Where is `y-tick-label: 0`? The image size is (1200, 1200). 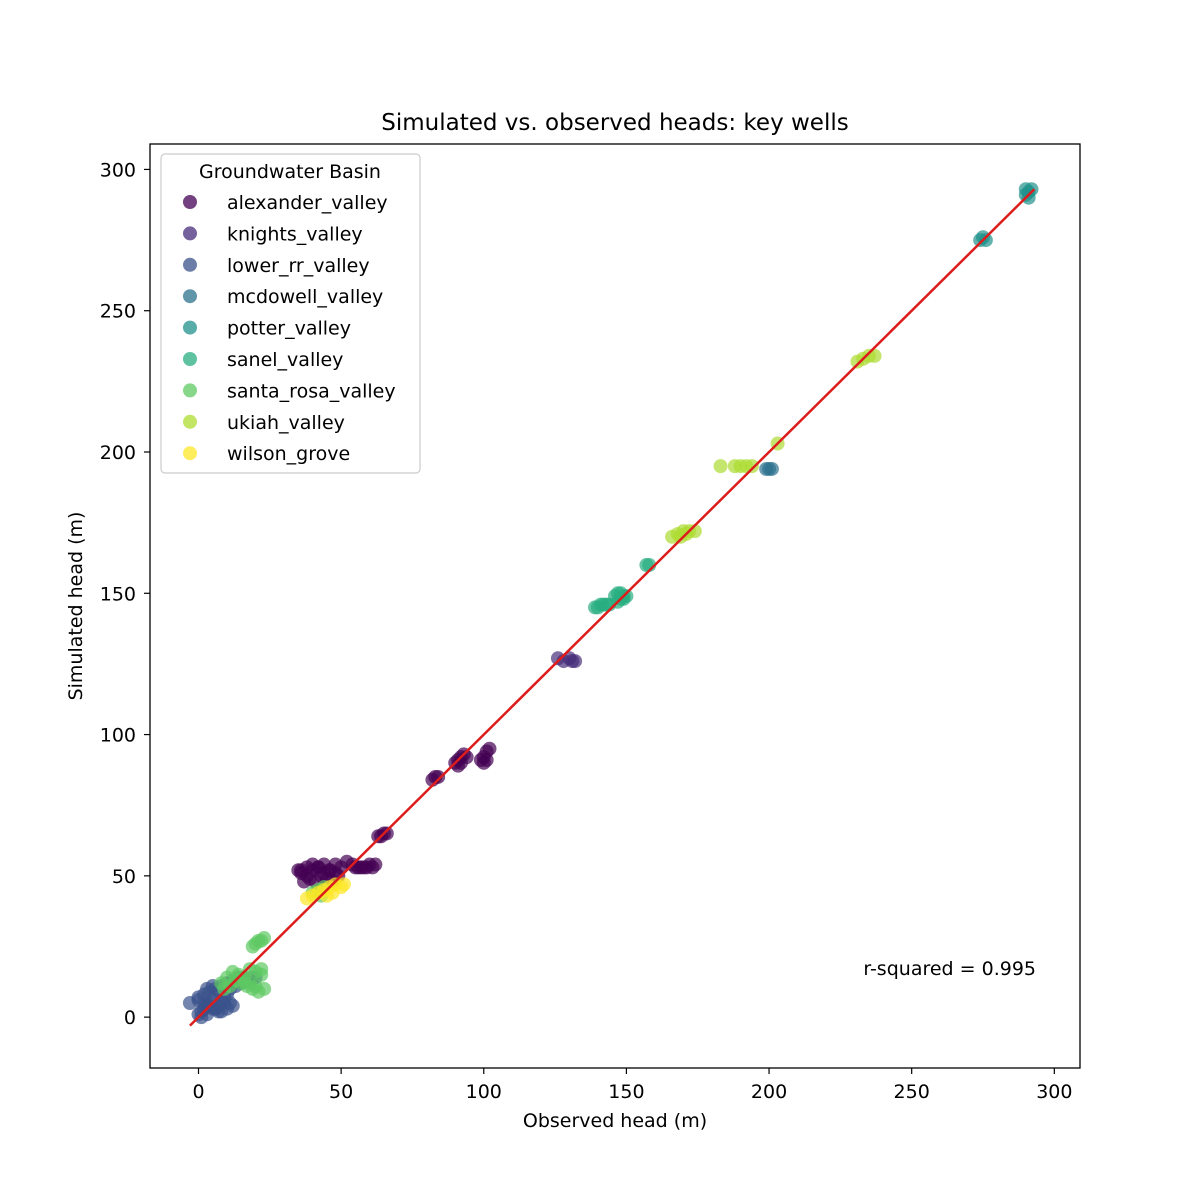
y-tick-label: 0 is located at coordinates (130, 1018).